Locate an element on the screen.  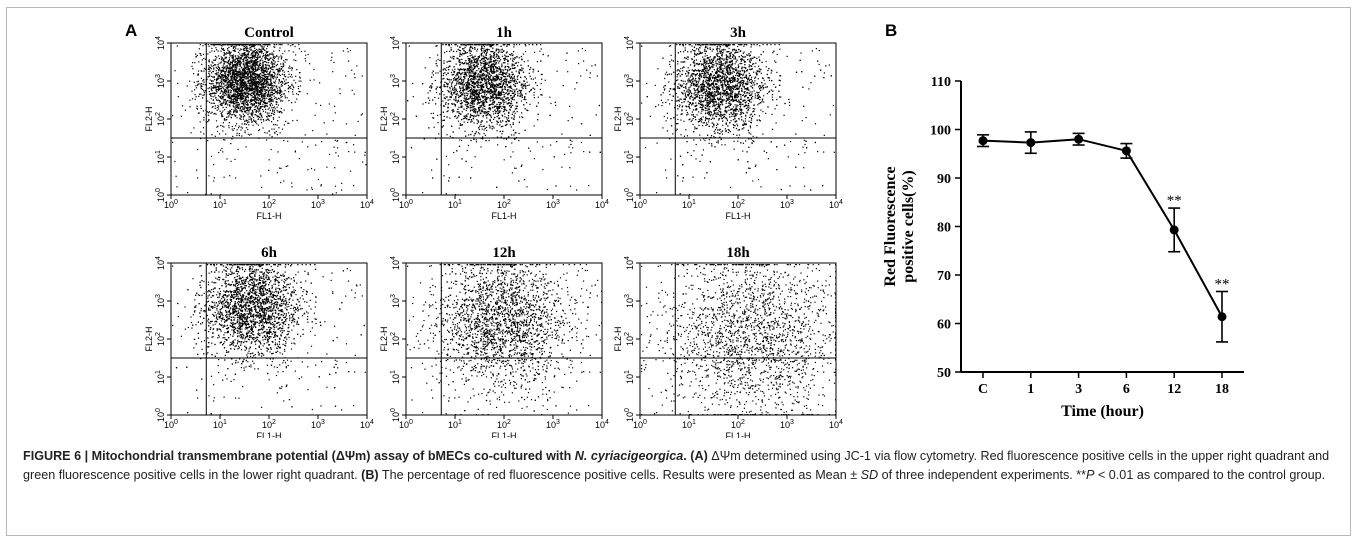
y-tick-exponent: 3 is located at coordinates (627, 76).